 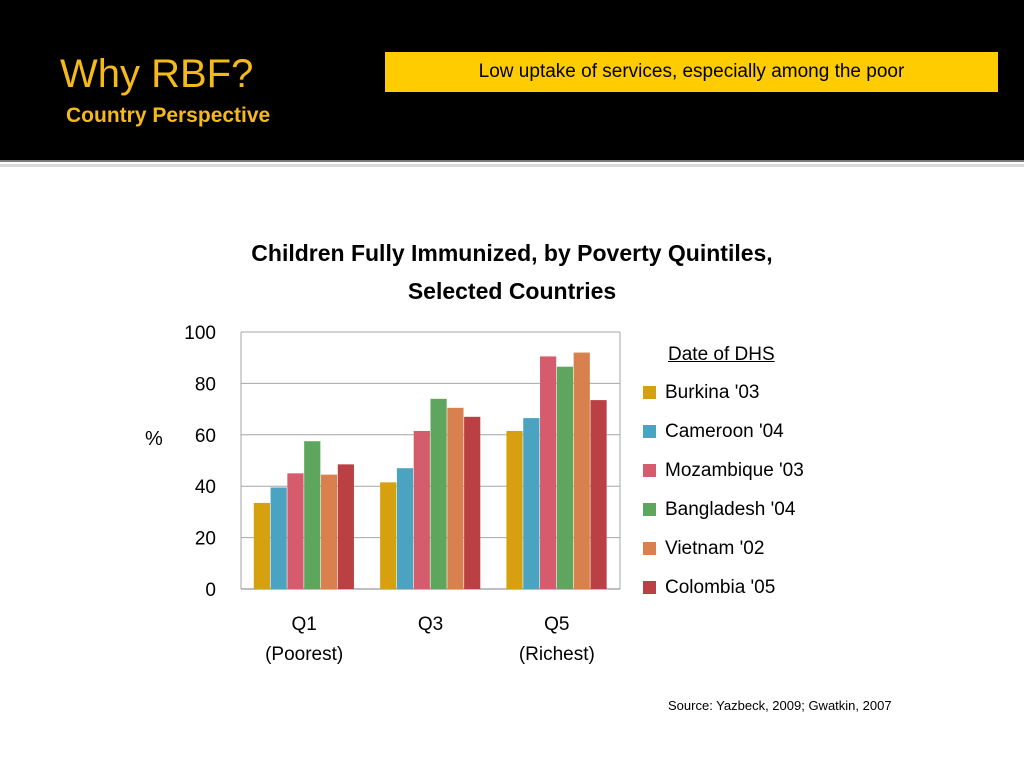 I want to click on legend-item: Vietnam '02, so click(x=763, y=548).